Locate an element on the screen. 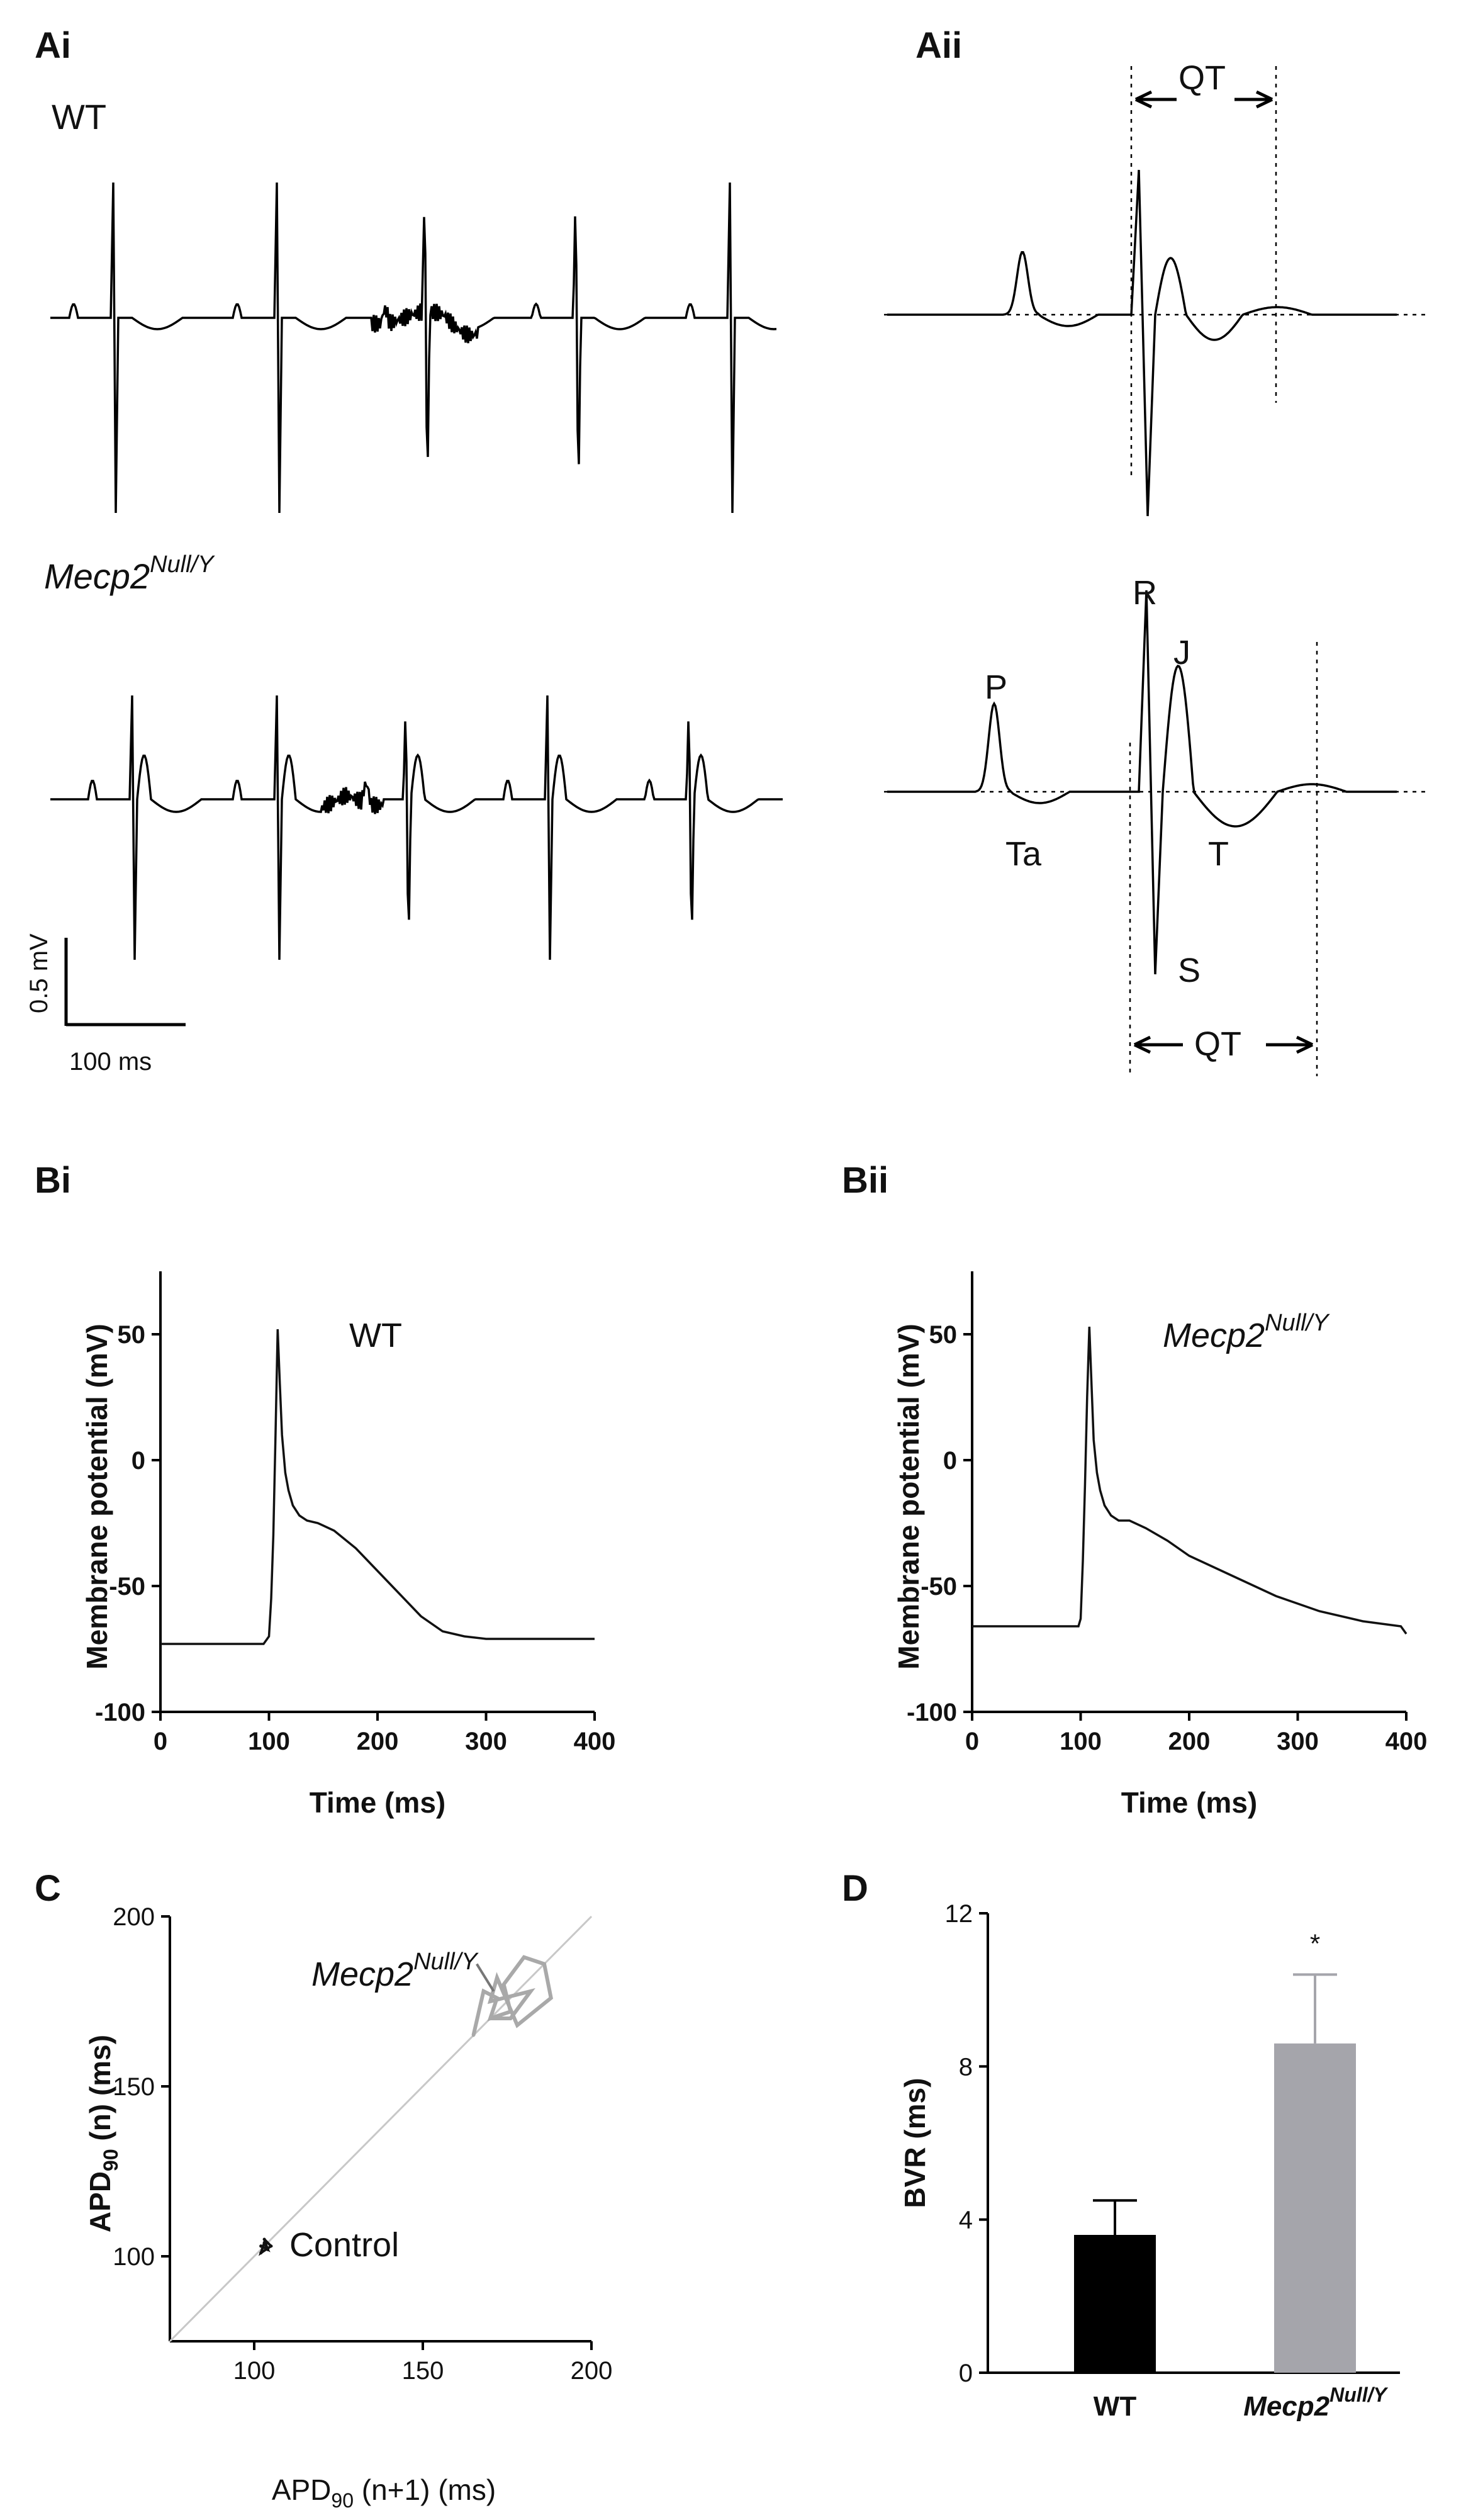 This screenshot has width=1461, height=2520. panel-label-d: D is located at coordinates (855, 1888).